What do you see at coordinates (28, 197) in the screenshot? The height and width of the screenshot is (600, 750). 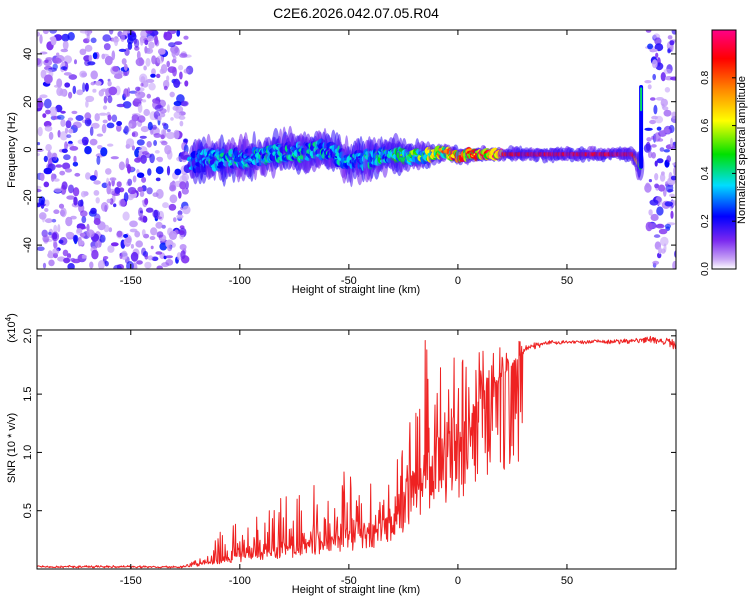 I see `spectrogram-y-tick-label: -20` at bounding box center [28, 197].